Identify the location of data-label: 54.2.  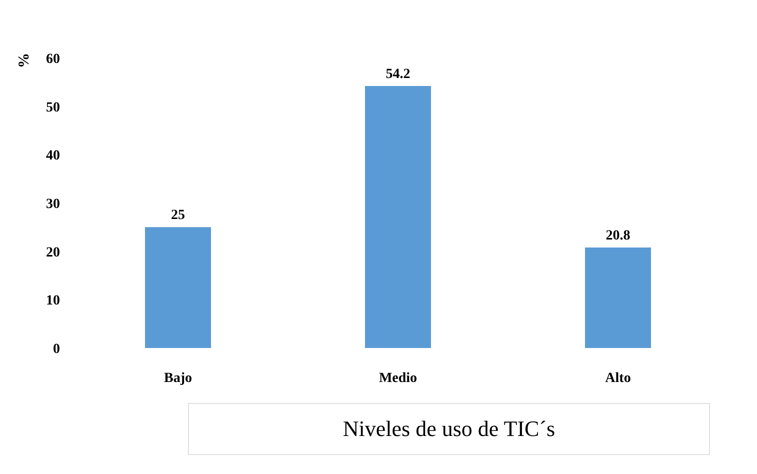
(398, 74).